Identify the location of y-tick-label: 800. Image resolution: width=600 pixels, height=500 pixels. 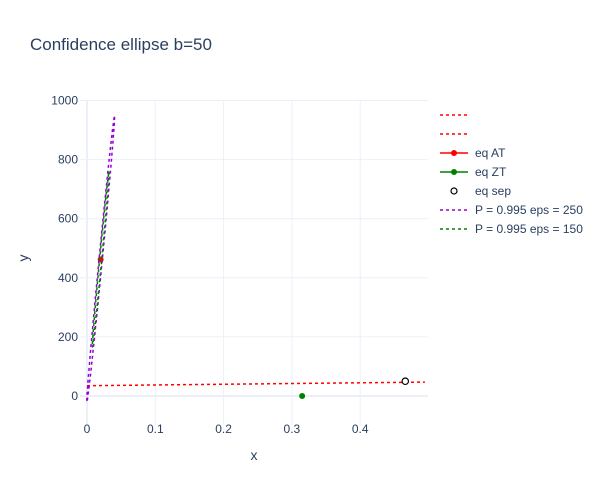
(68, 160).